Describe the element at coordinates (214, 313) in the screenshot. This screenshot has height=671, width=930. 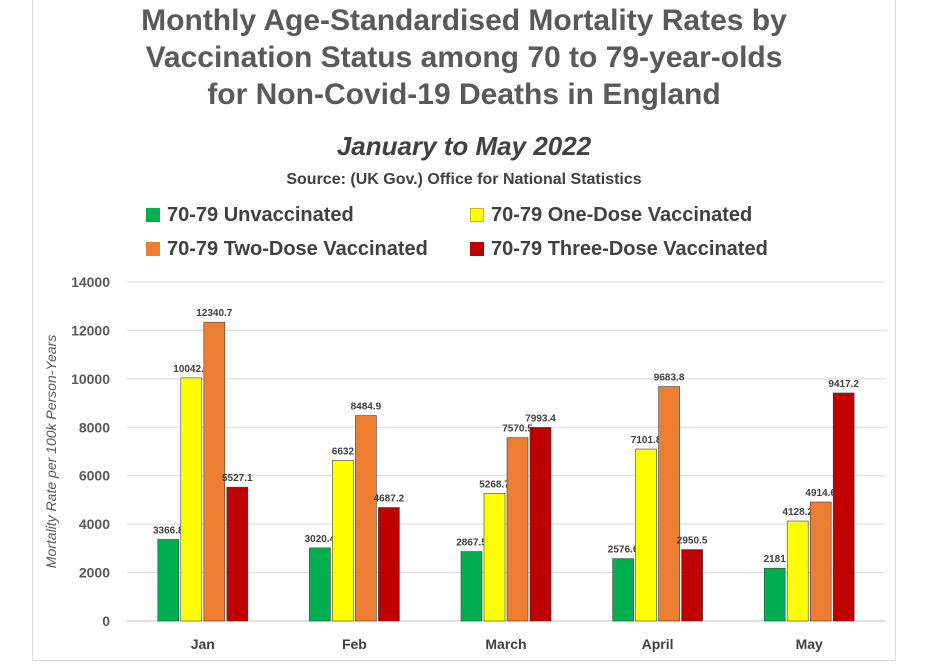
I see `data-label: 12340.7` at that location.